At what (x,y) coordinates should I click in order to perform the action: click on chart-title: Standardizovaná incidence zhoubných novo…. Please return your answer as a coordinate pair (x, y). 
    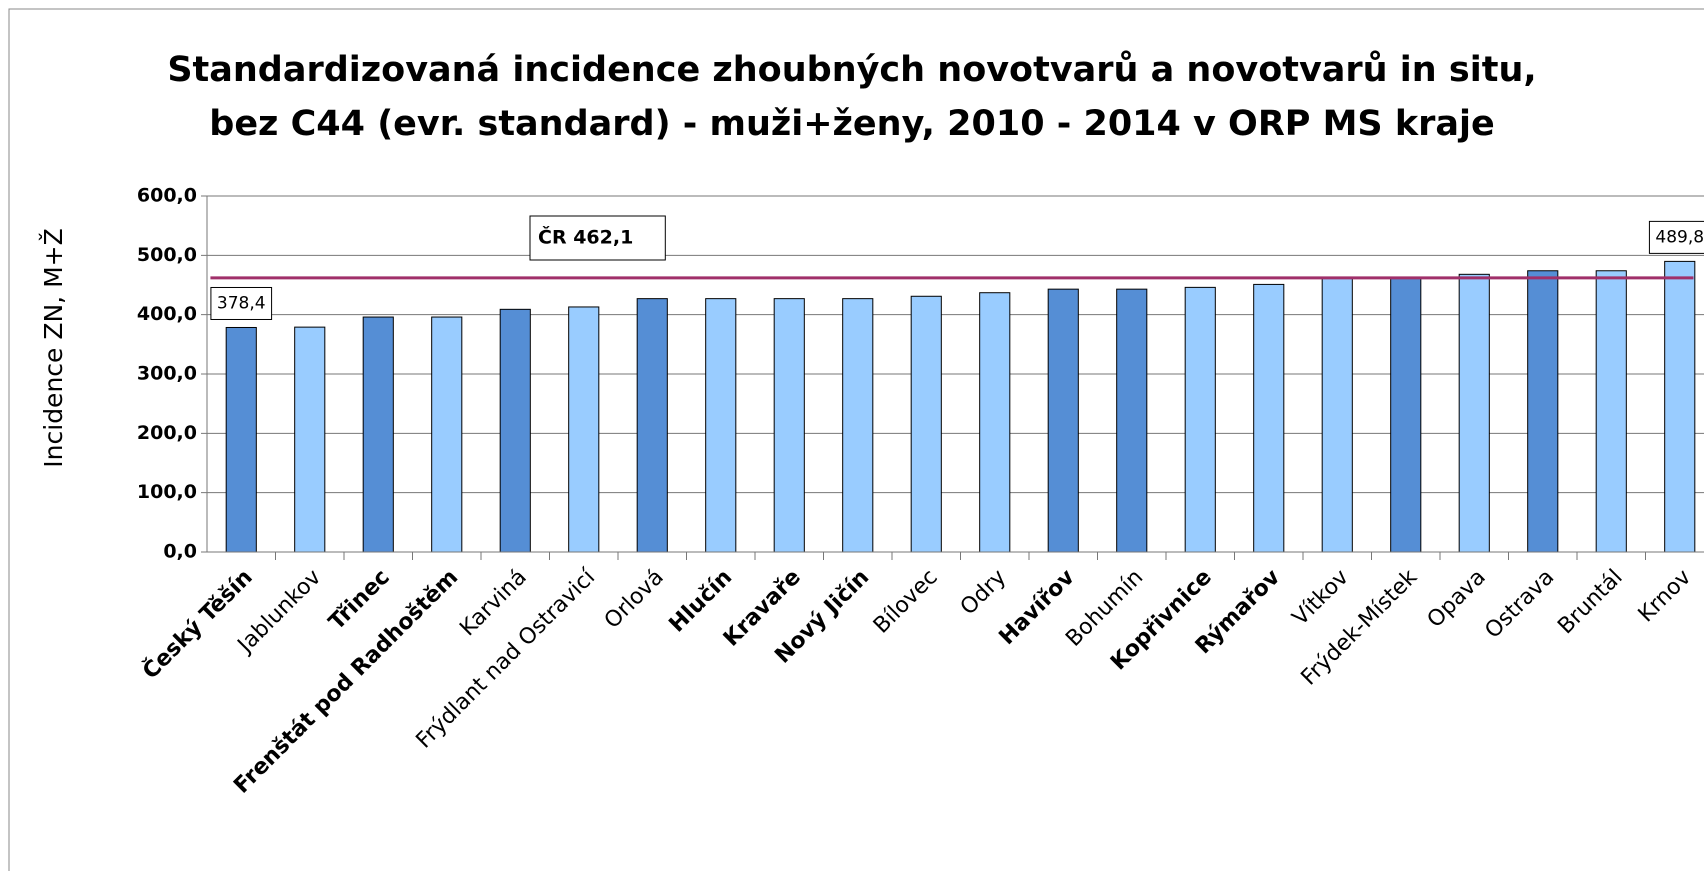
    Looking at the image, I should click on (851, 69).